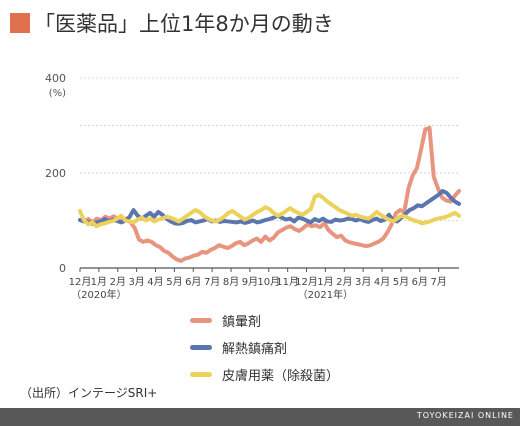 Image resolution: width=520 pixels, height=426 pixels. Describe the element at coordinates (98, 294) in the screenshot. I see `x-year-label: （2020年）` at that location.